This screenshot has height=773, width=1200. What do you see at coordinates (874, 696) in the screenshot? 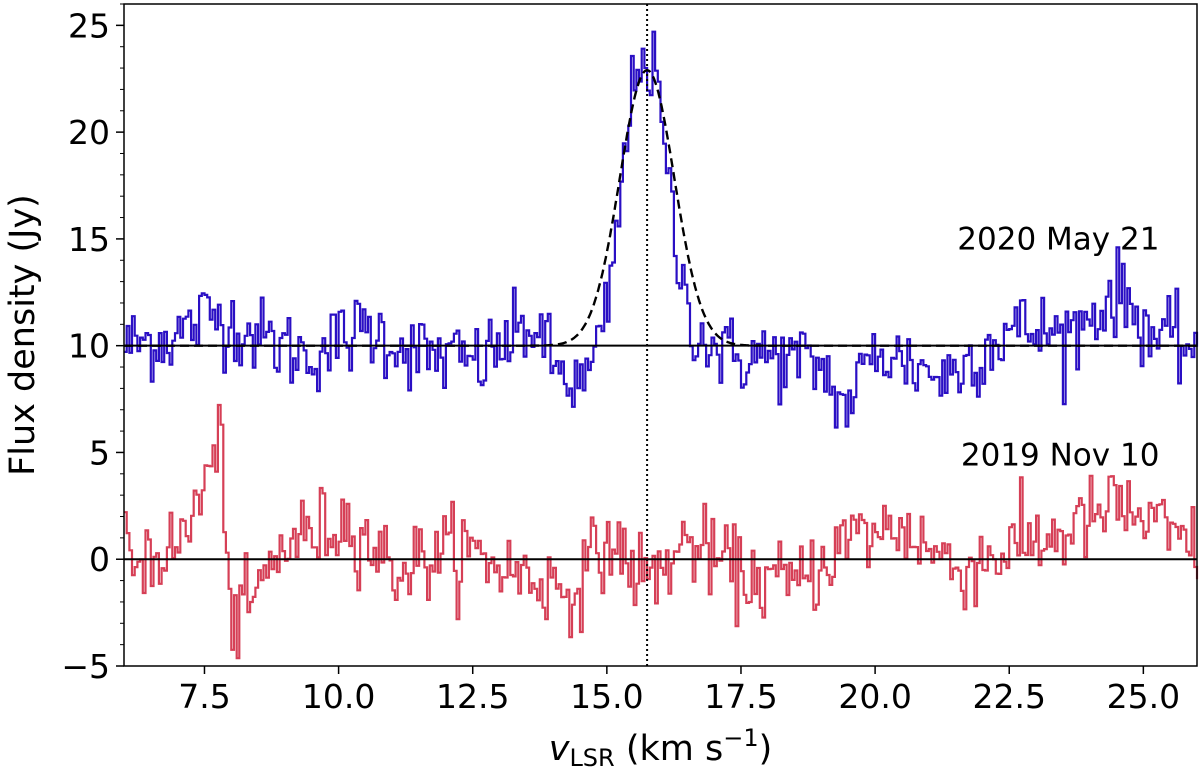
I see `x-tick-label: 20.0` at bounding box center [874, 696].